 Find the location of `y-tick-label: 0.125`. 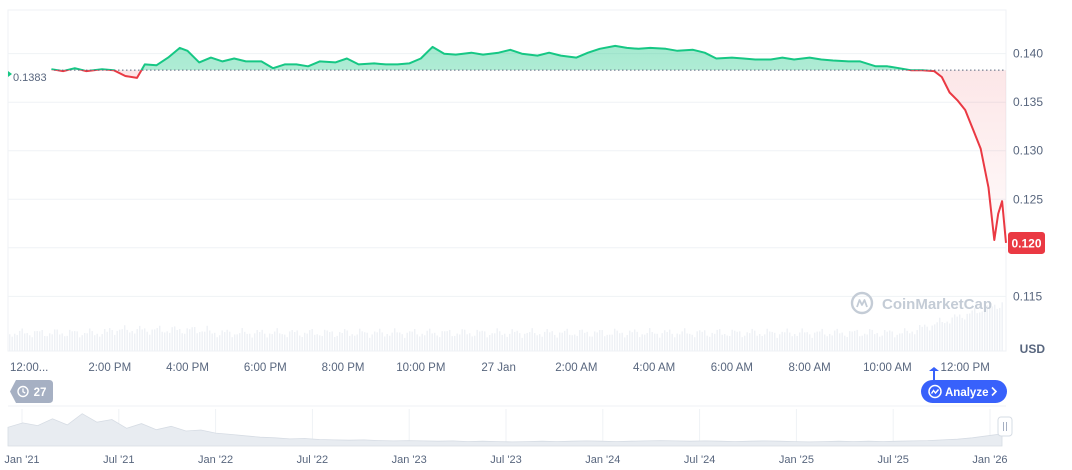

y-tick-label: 0.125 is located at coordinates (1028, 199).